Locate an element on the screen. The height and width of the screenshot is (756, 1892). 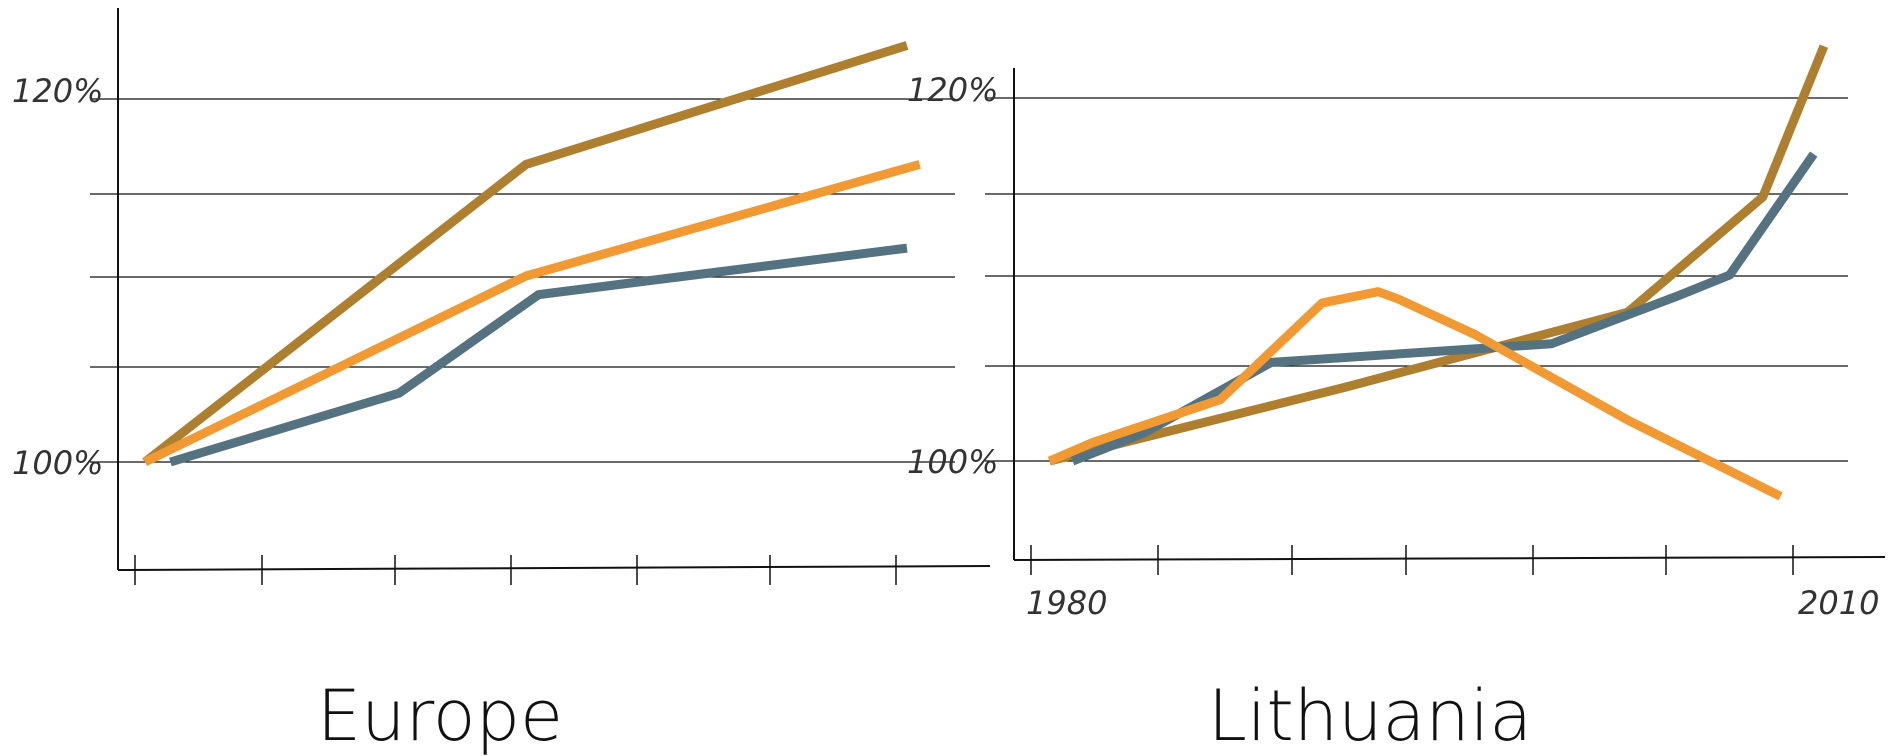
x-tick-label: 2010 is located at coordinates (1838, 603).